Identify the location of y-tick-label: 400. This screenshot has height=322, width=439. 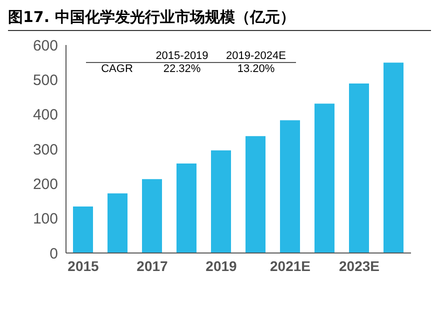
(45, 115).